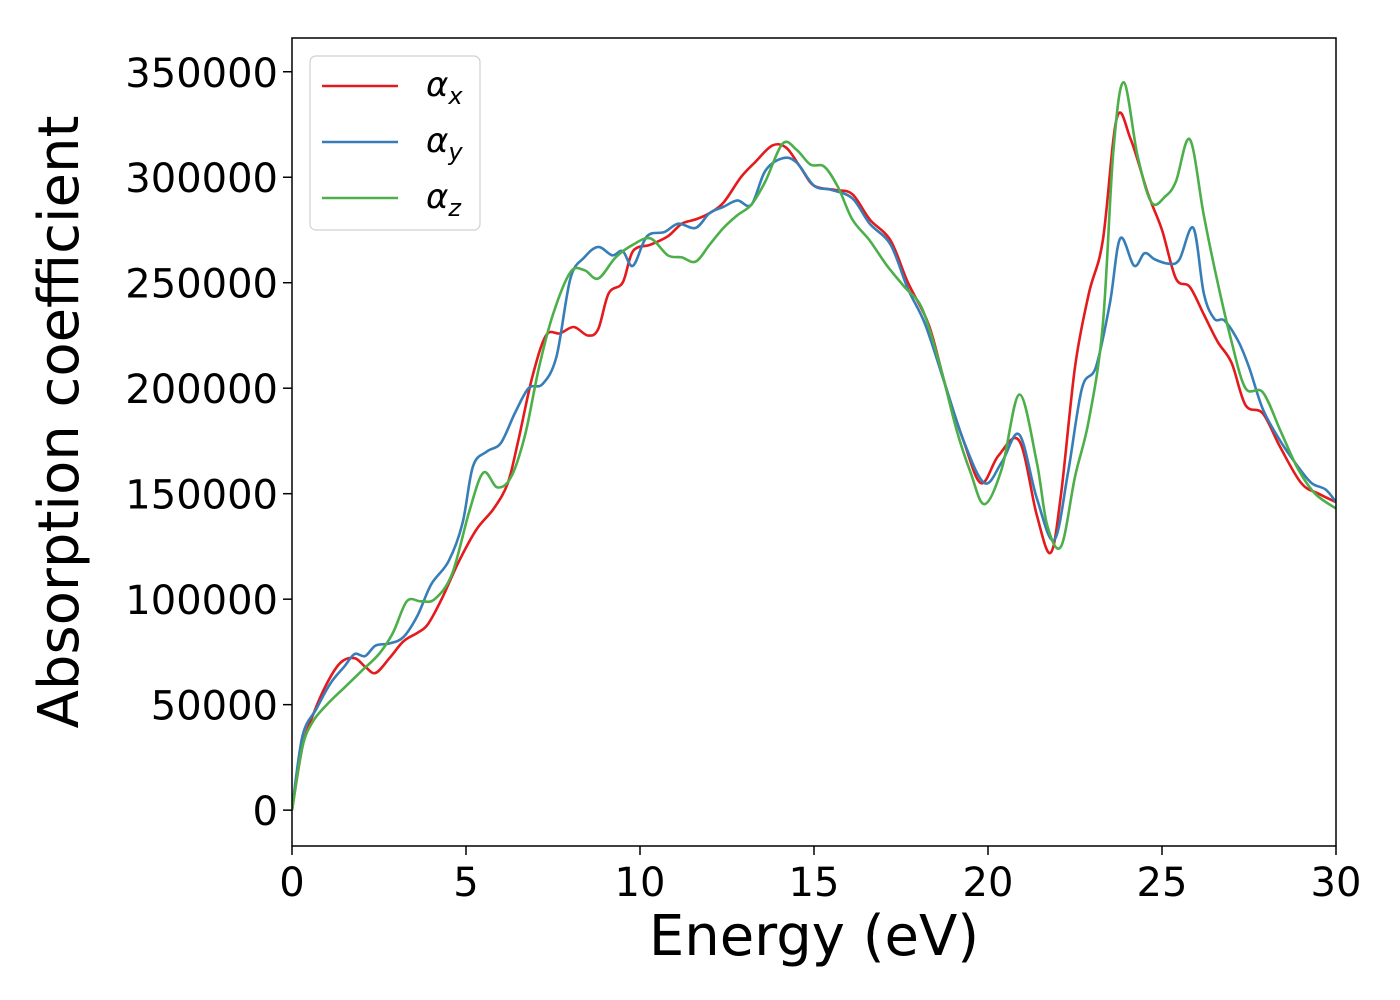  Describe the element at coordinates (444, 143) in the screenshot. I see `legend-label-y: αy` at that location.